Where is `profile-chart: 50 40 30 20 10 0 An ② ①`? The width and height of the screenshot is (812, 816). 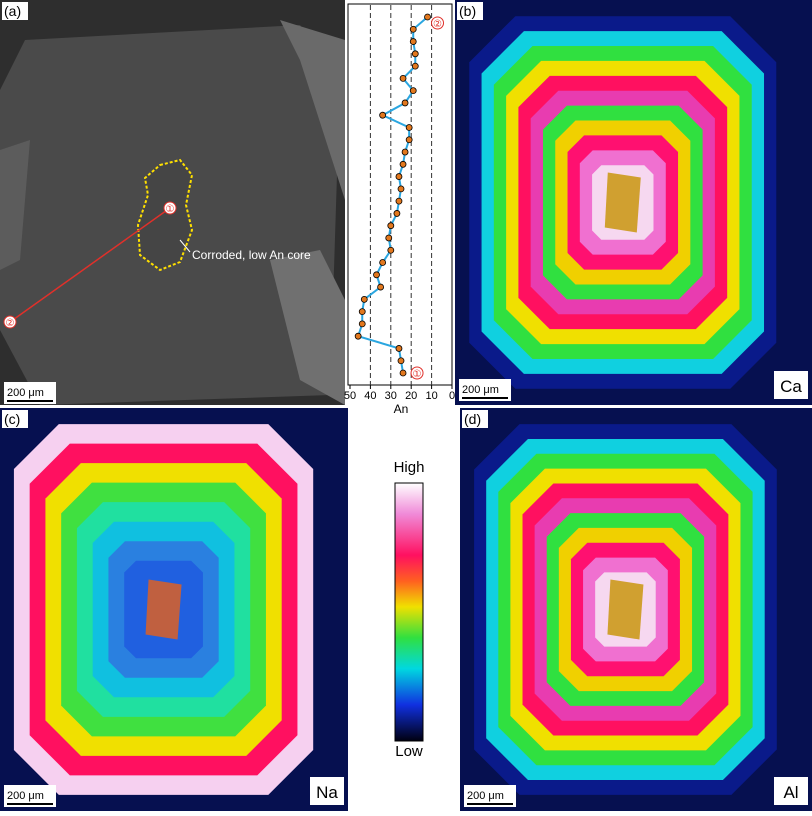 profile-chart: 50 40 30 20 10 0 An ② ① is located at coordinates (399, 210).